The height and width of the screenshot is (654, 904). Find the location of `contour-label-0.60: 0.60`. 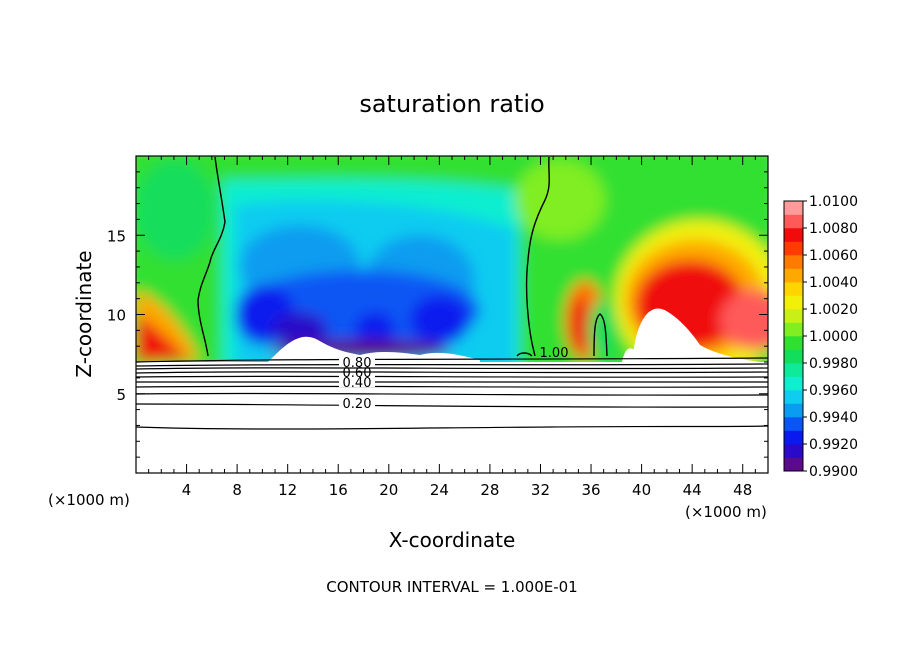

contour-label-0.60: 0.60 is located at coordinates (357, 373).